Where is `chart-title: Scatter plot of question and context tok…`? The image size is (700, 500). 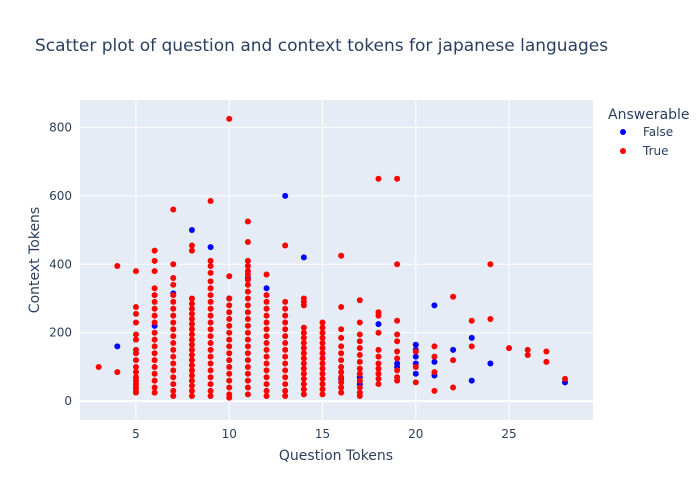 chart-title: Scatter plot of question and context tok… is located at coordinates (321, 46).